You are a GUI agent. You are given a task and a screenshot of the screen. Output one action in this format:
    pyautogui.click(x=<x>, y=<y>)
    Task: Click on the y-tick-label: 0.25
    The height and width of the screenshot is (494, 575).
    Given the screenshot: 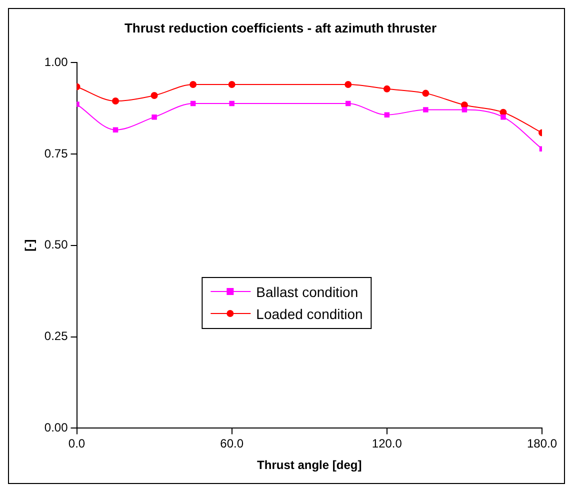 What is the action you would take?
    pyautogui.click(x=56, y=336)
    